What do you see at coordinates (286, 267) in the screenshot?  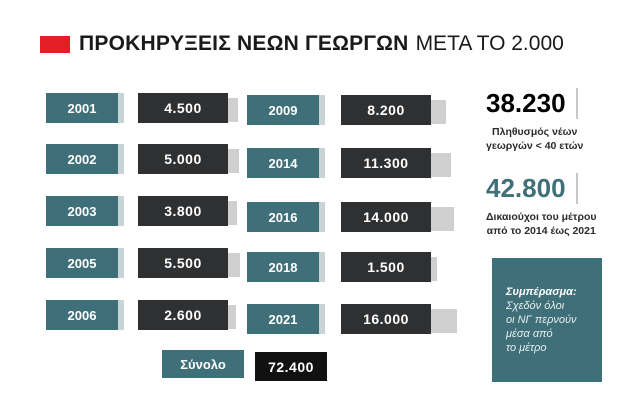 I see `year-label: 2018` at bounding box center [286, 267].